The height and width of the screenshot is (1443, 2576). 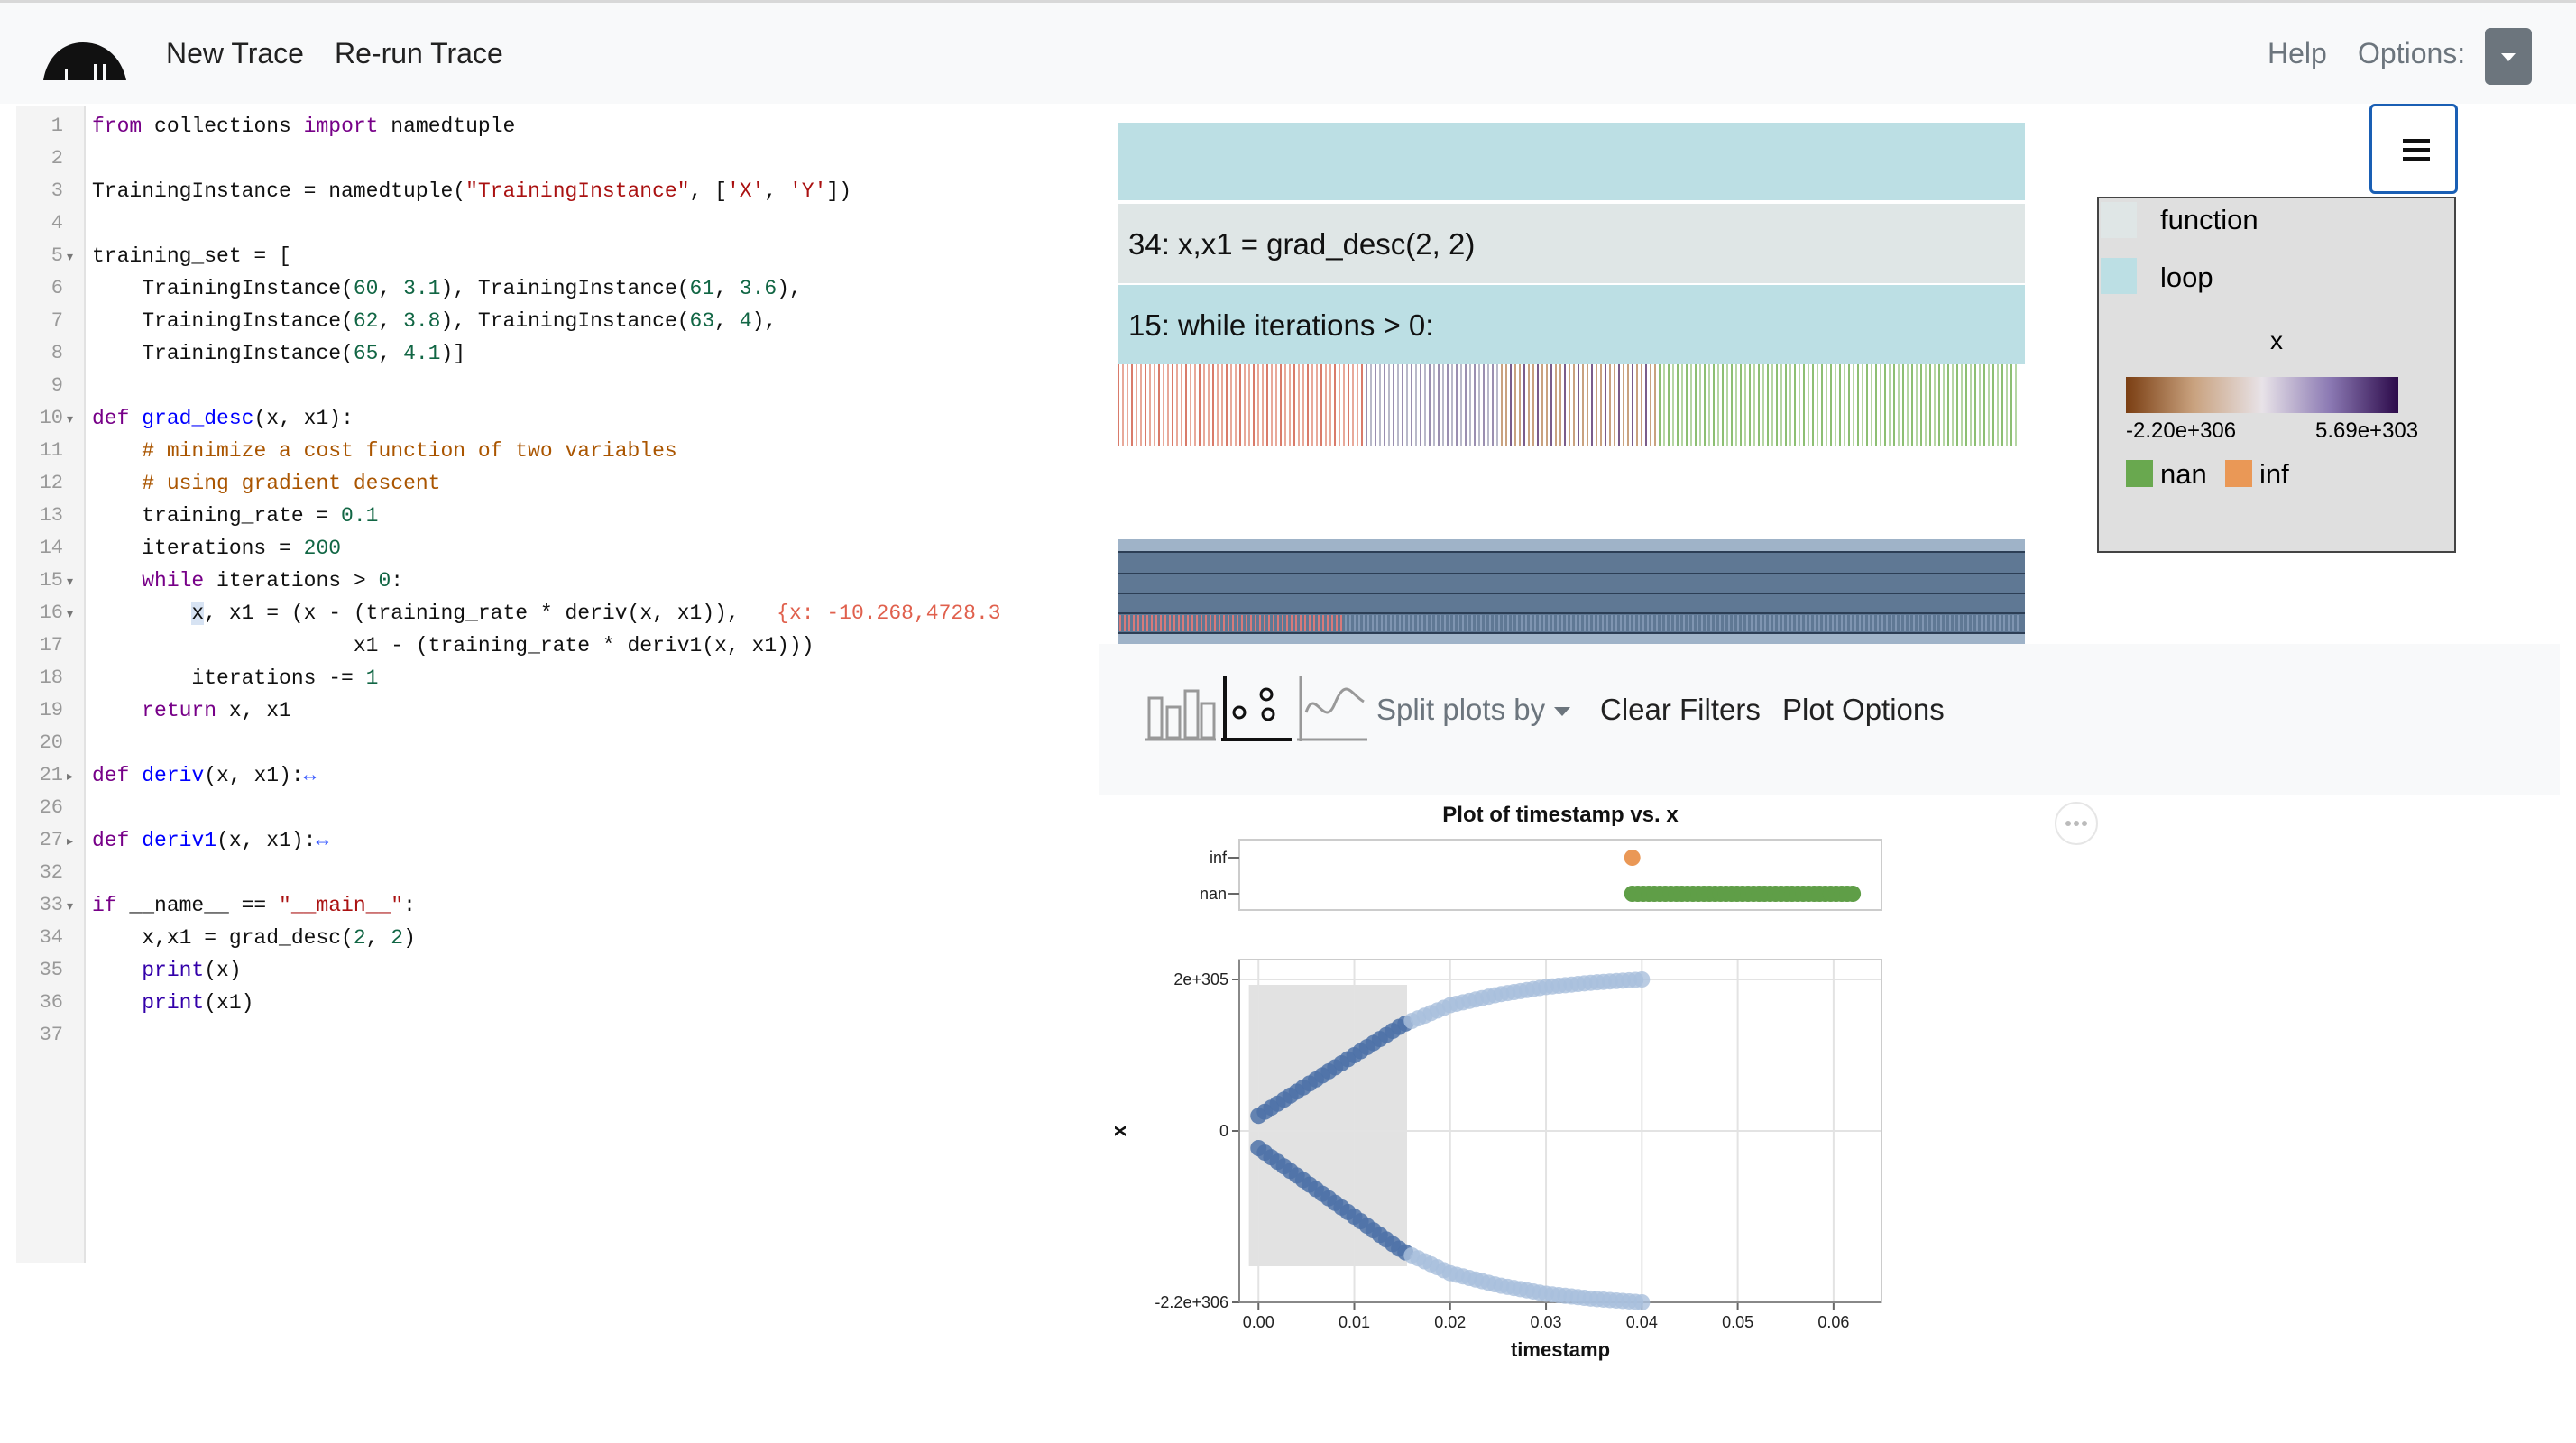 What do you see at coordinates (1572, 324) in the screenshot?
I see `trace-row-loop: 15: while iterations > 0:` at bounding box center [1572, 324].